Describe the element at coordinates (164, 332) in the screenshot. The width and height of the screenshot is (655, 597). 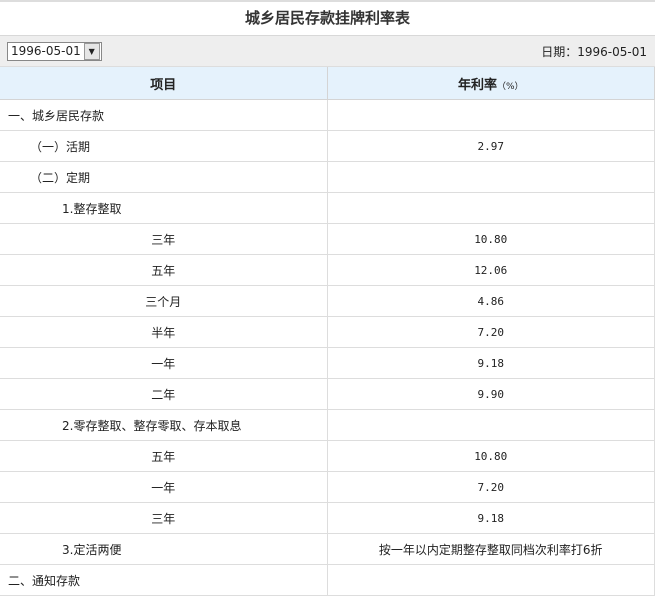
I see `row-label: 半年` at that location.